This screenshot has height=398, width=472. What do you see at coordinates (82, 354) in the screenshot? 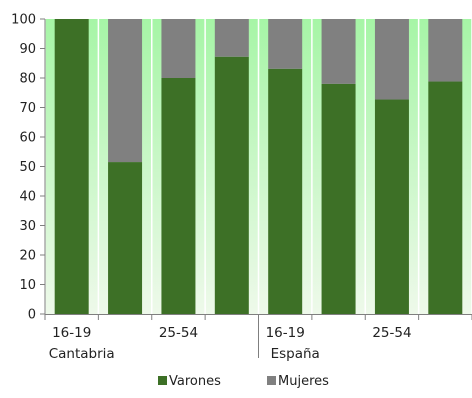
I see `group-label: Cantabria` at bounding box center [82, 354].